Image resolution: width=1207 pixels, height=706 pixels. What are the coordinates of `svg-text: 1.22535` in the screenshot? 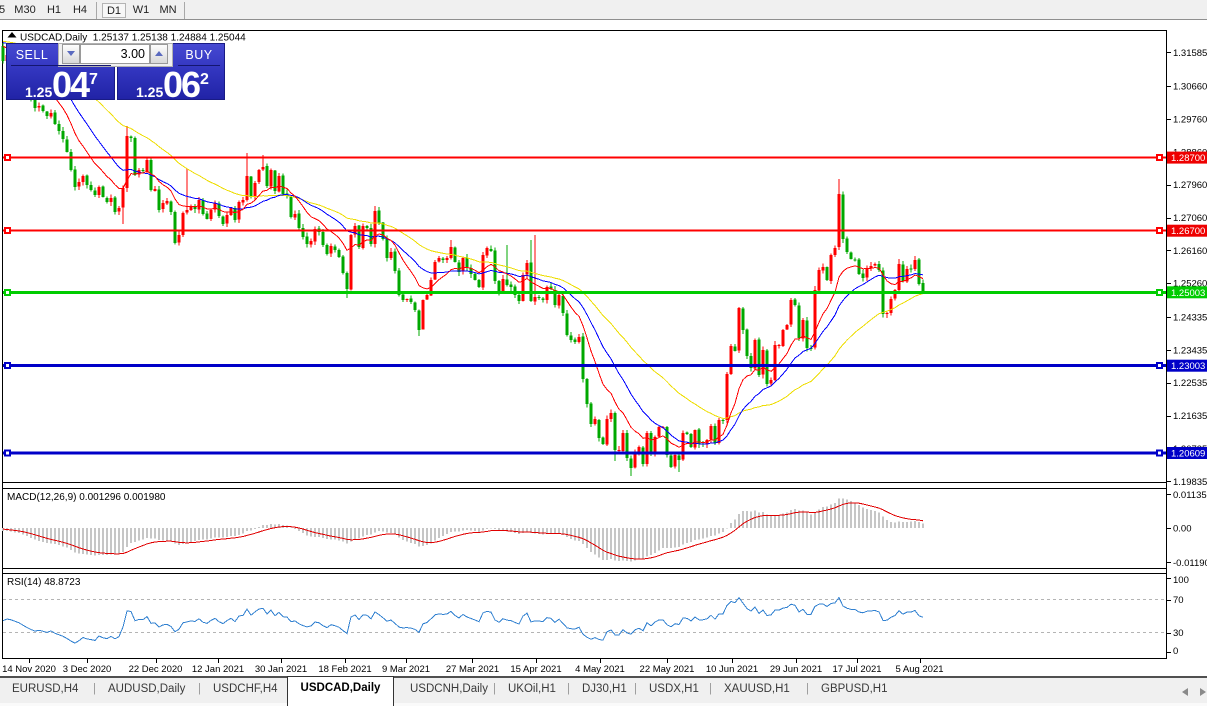 It's located at (1190, 383).